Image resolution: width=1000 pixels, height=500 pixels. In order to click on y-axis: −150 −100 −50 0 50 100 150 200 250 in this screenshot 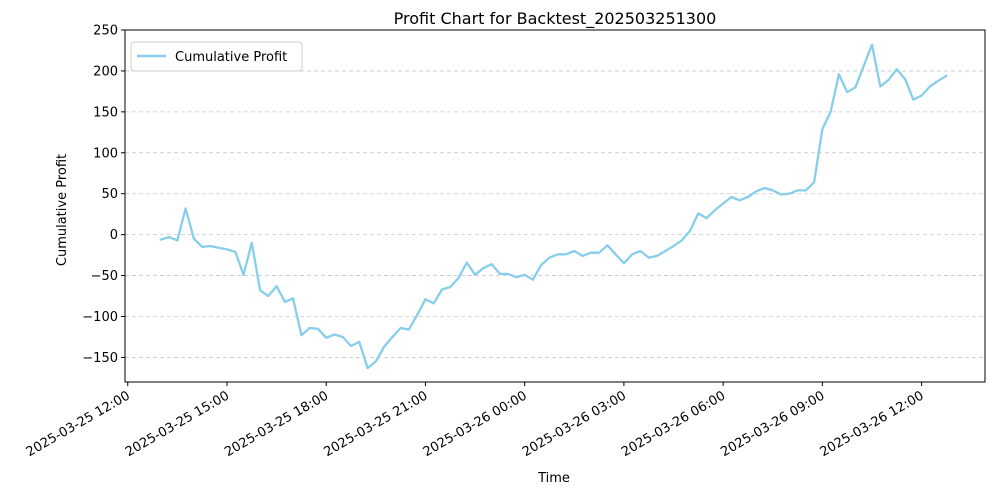, I will do `click(103, 195)`.